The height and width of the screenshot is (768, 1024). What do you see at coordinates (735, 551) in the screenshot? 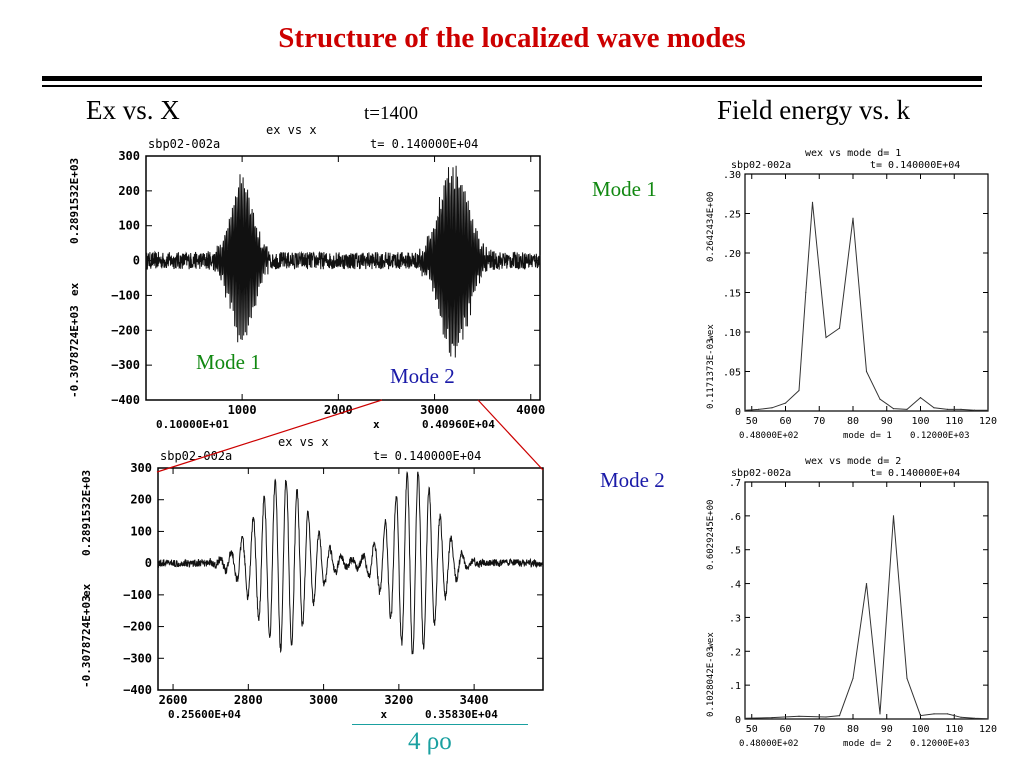
I see `y-tick-label: .5` at bounding box center [735, 551].